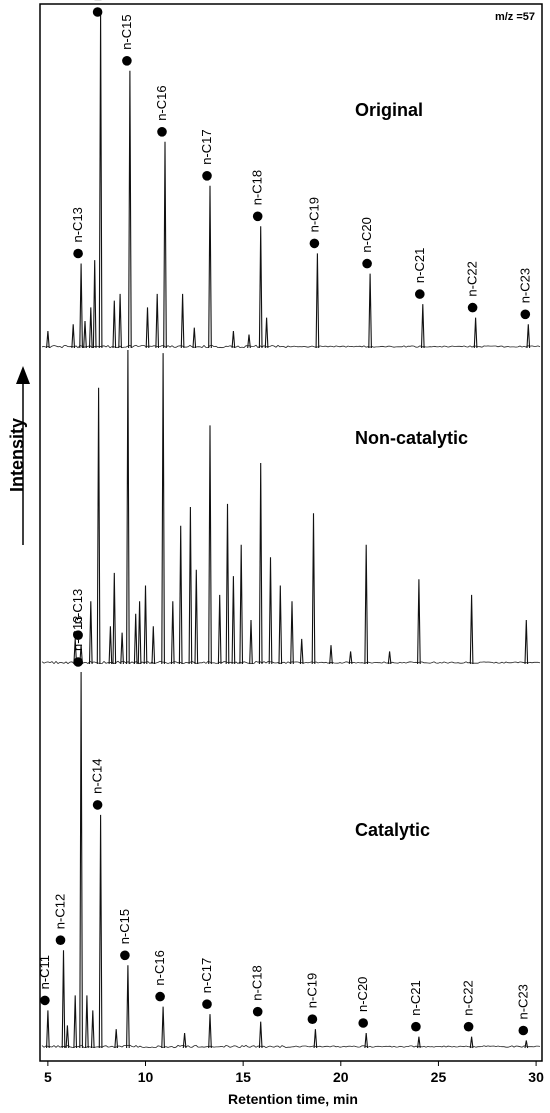  I want to click on peak-label: n-C23, so click(522, 1001).